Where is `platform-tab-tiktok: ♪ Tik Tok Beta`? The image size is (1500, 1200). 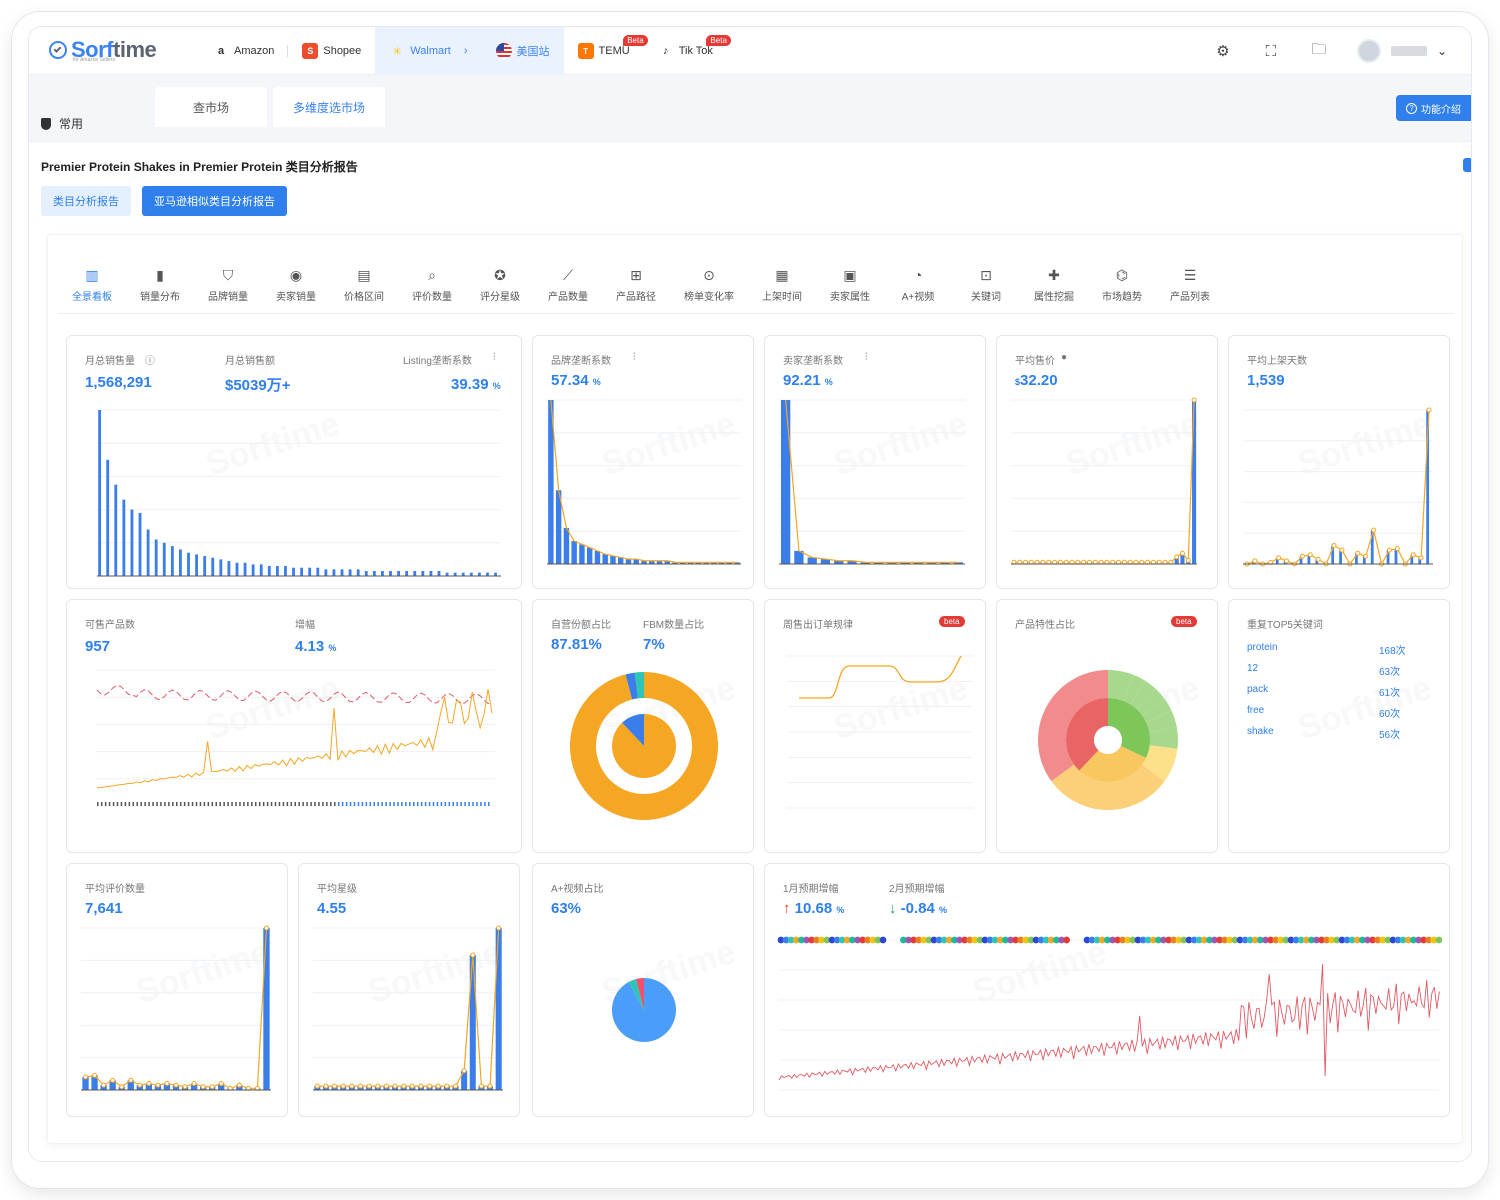 platform-tab-tiktok: ♪ Tik Tok Beta is located at coordinates (687, 51).